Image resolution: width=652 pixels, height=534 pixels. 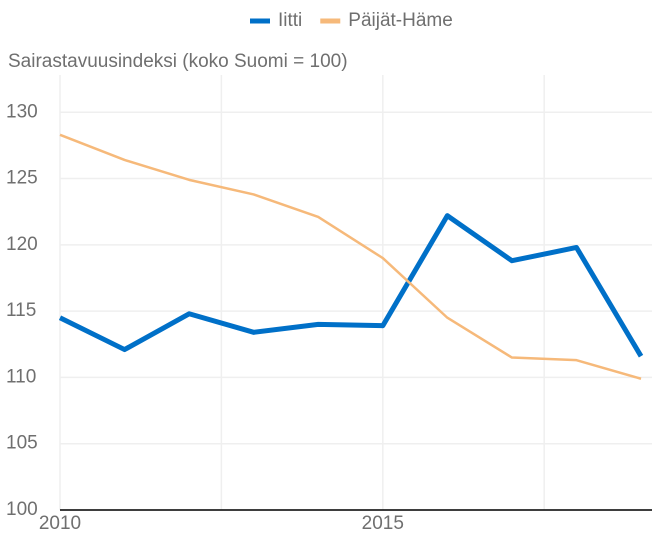 What do you see at coordinates (383, 523) in the screenshot?
I see `x-tick-label: 2015` at bounding box center [383, 523].